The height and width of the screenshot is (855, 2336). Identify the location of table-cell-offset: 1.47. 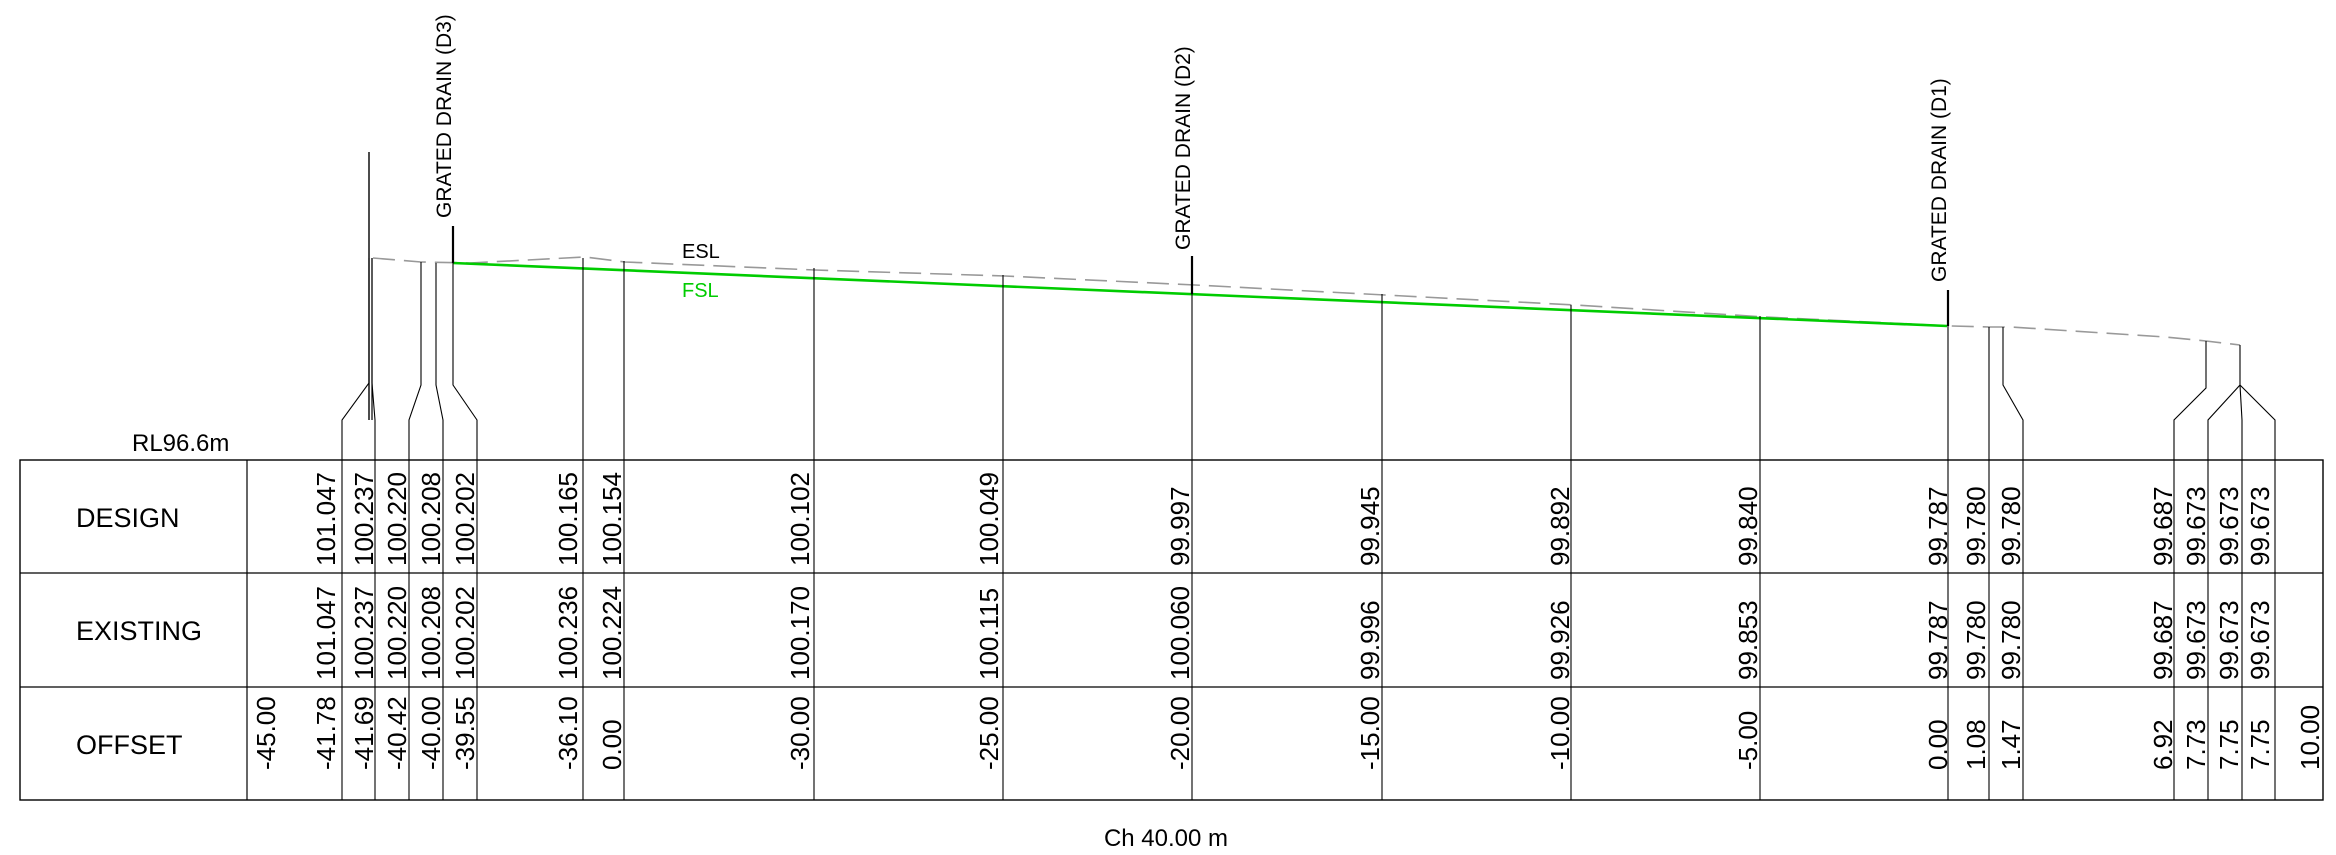
(2011, 744).